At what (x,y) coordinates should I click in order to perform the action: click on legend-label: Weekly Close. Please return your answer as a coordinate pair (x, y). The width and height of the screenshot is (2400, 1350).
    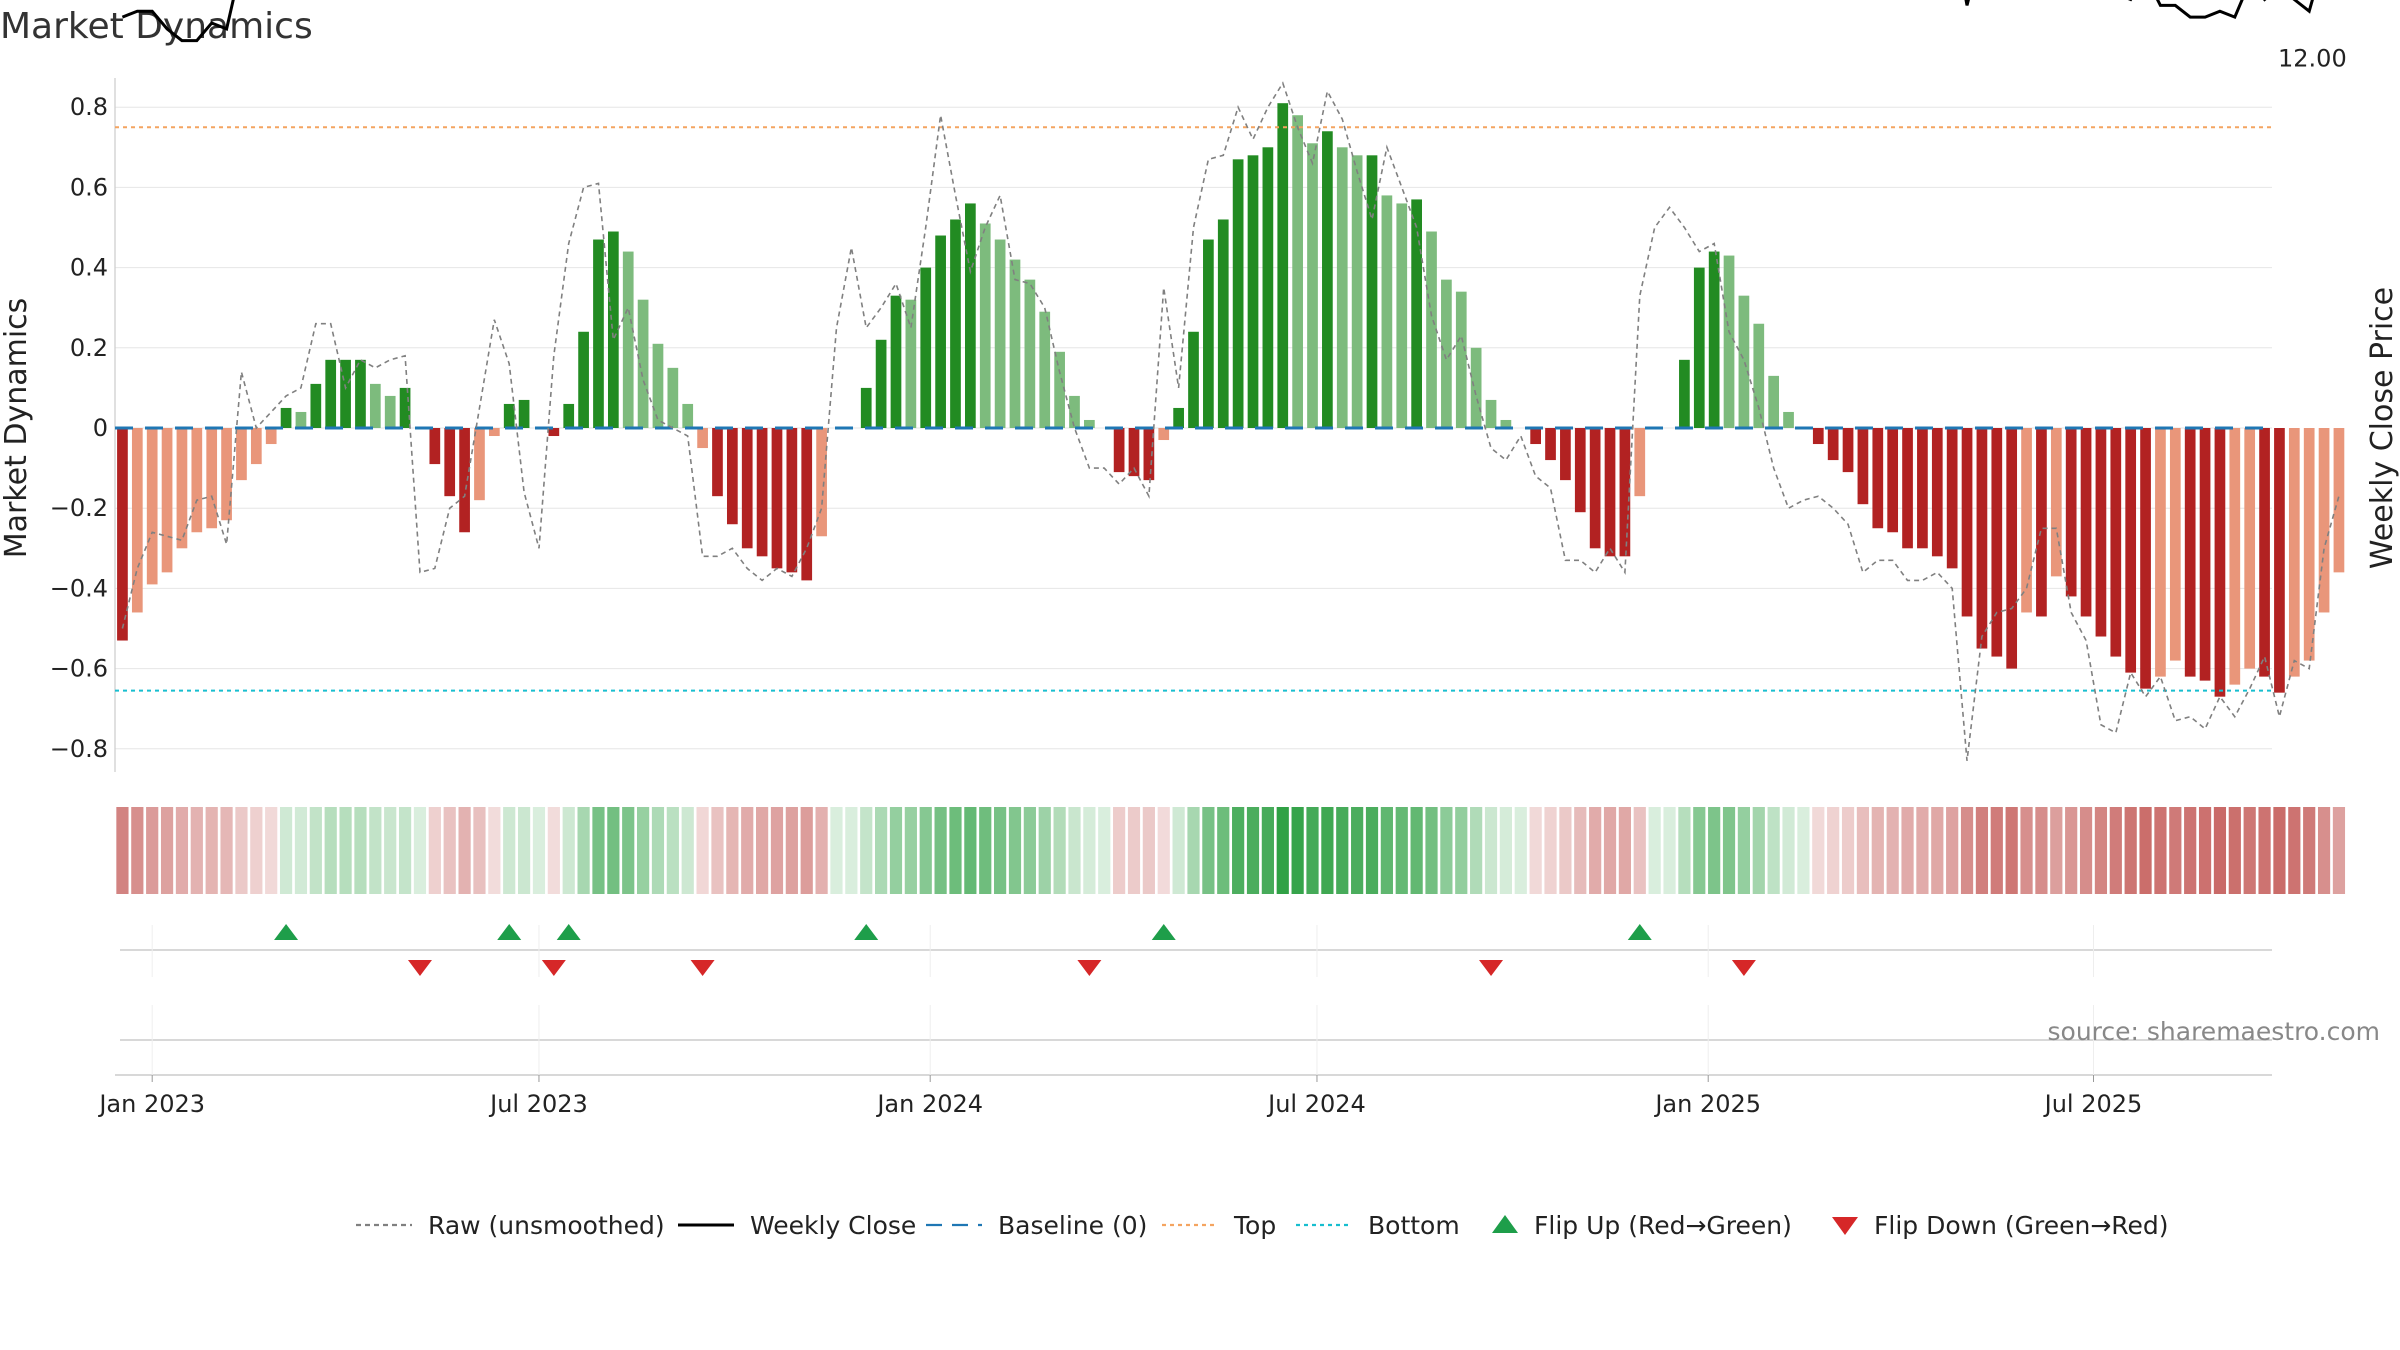
    Looking at the image, I should click on (833, 1225).